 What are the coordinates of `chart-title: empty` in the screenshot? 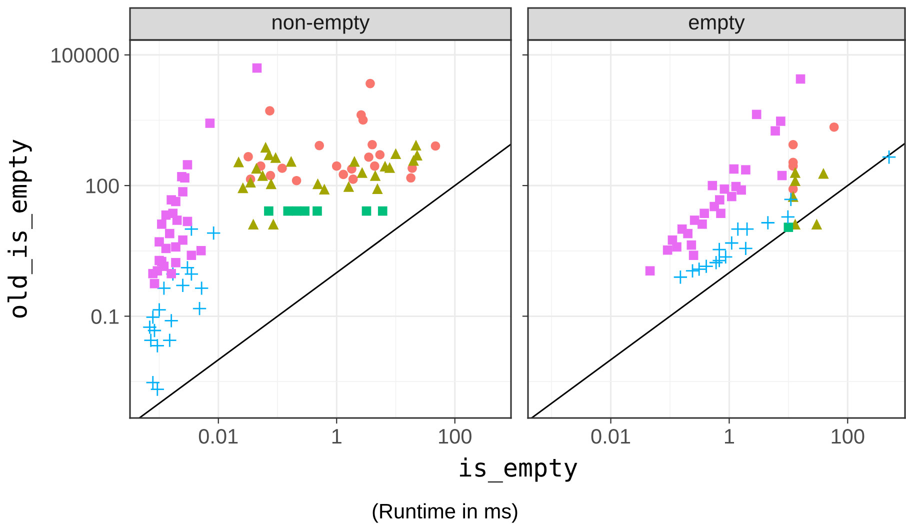 It's located at (717, 25).